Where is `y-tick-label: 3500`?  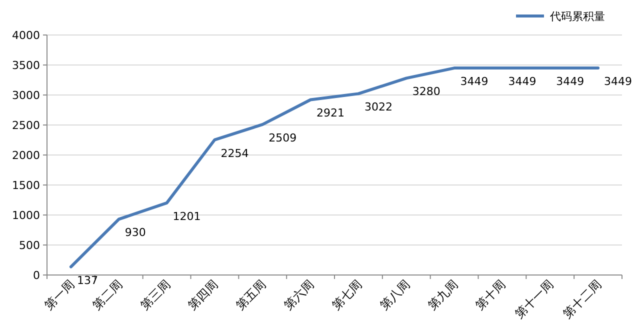 y-tick-label: 3500 is located at coordinates (26, 65).